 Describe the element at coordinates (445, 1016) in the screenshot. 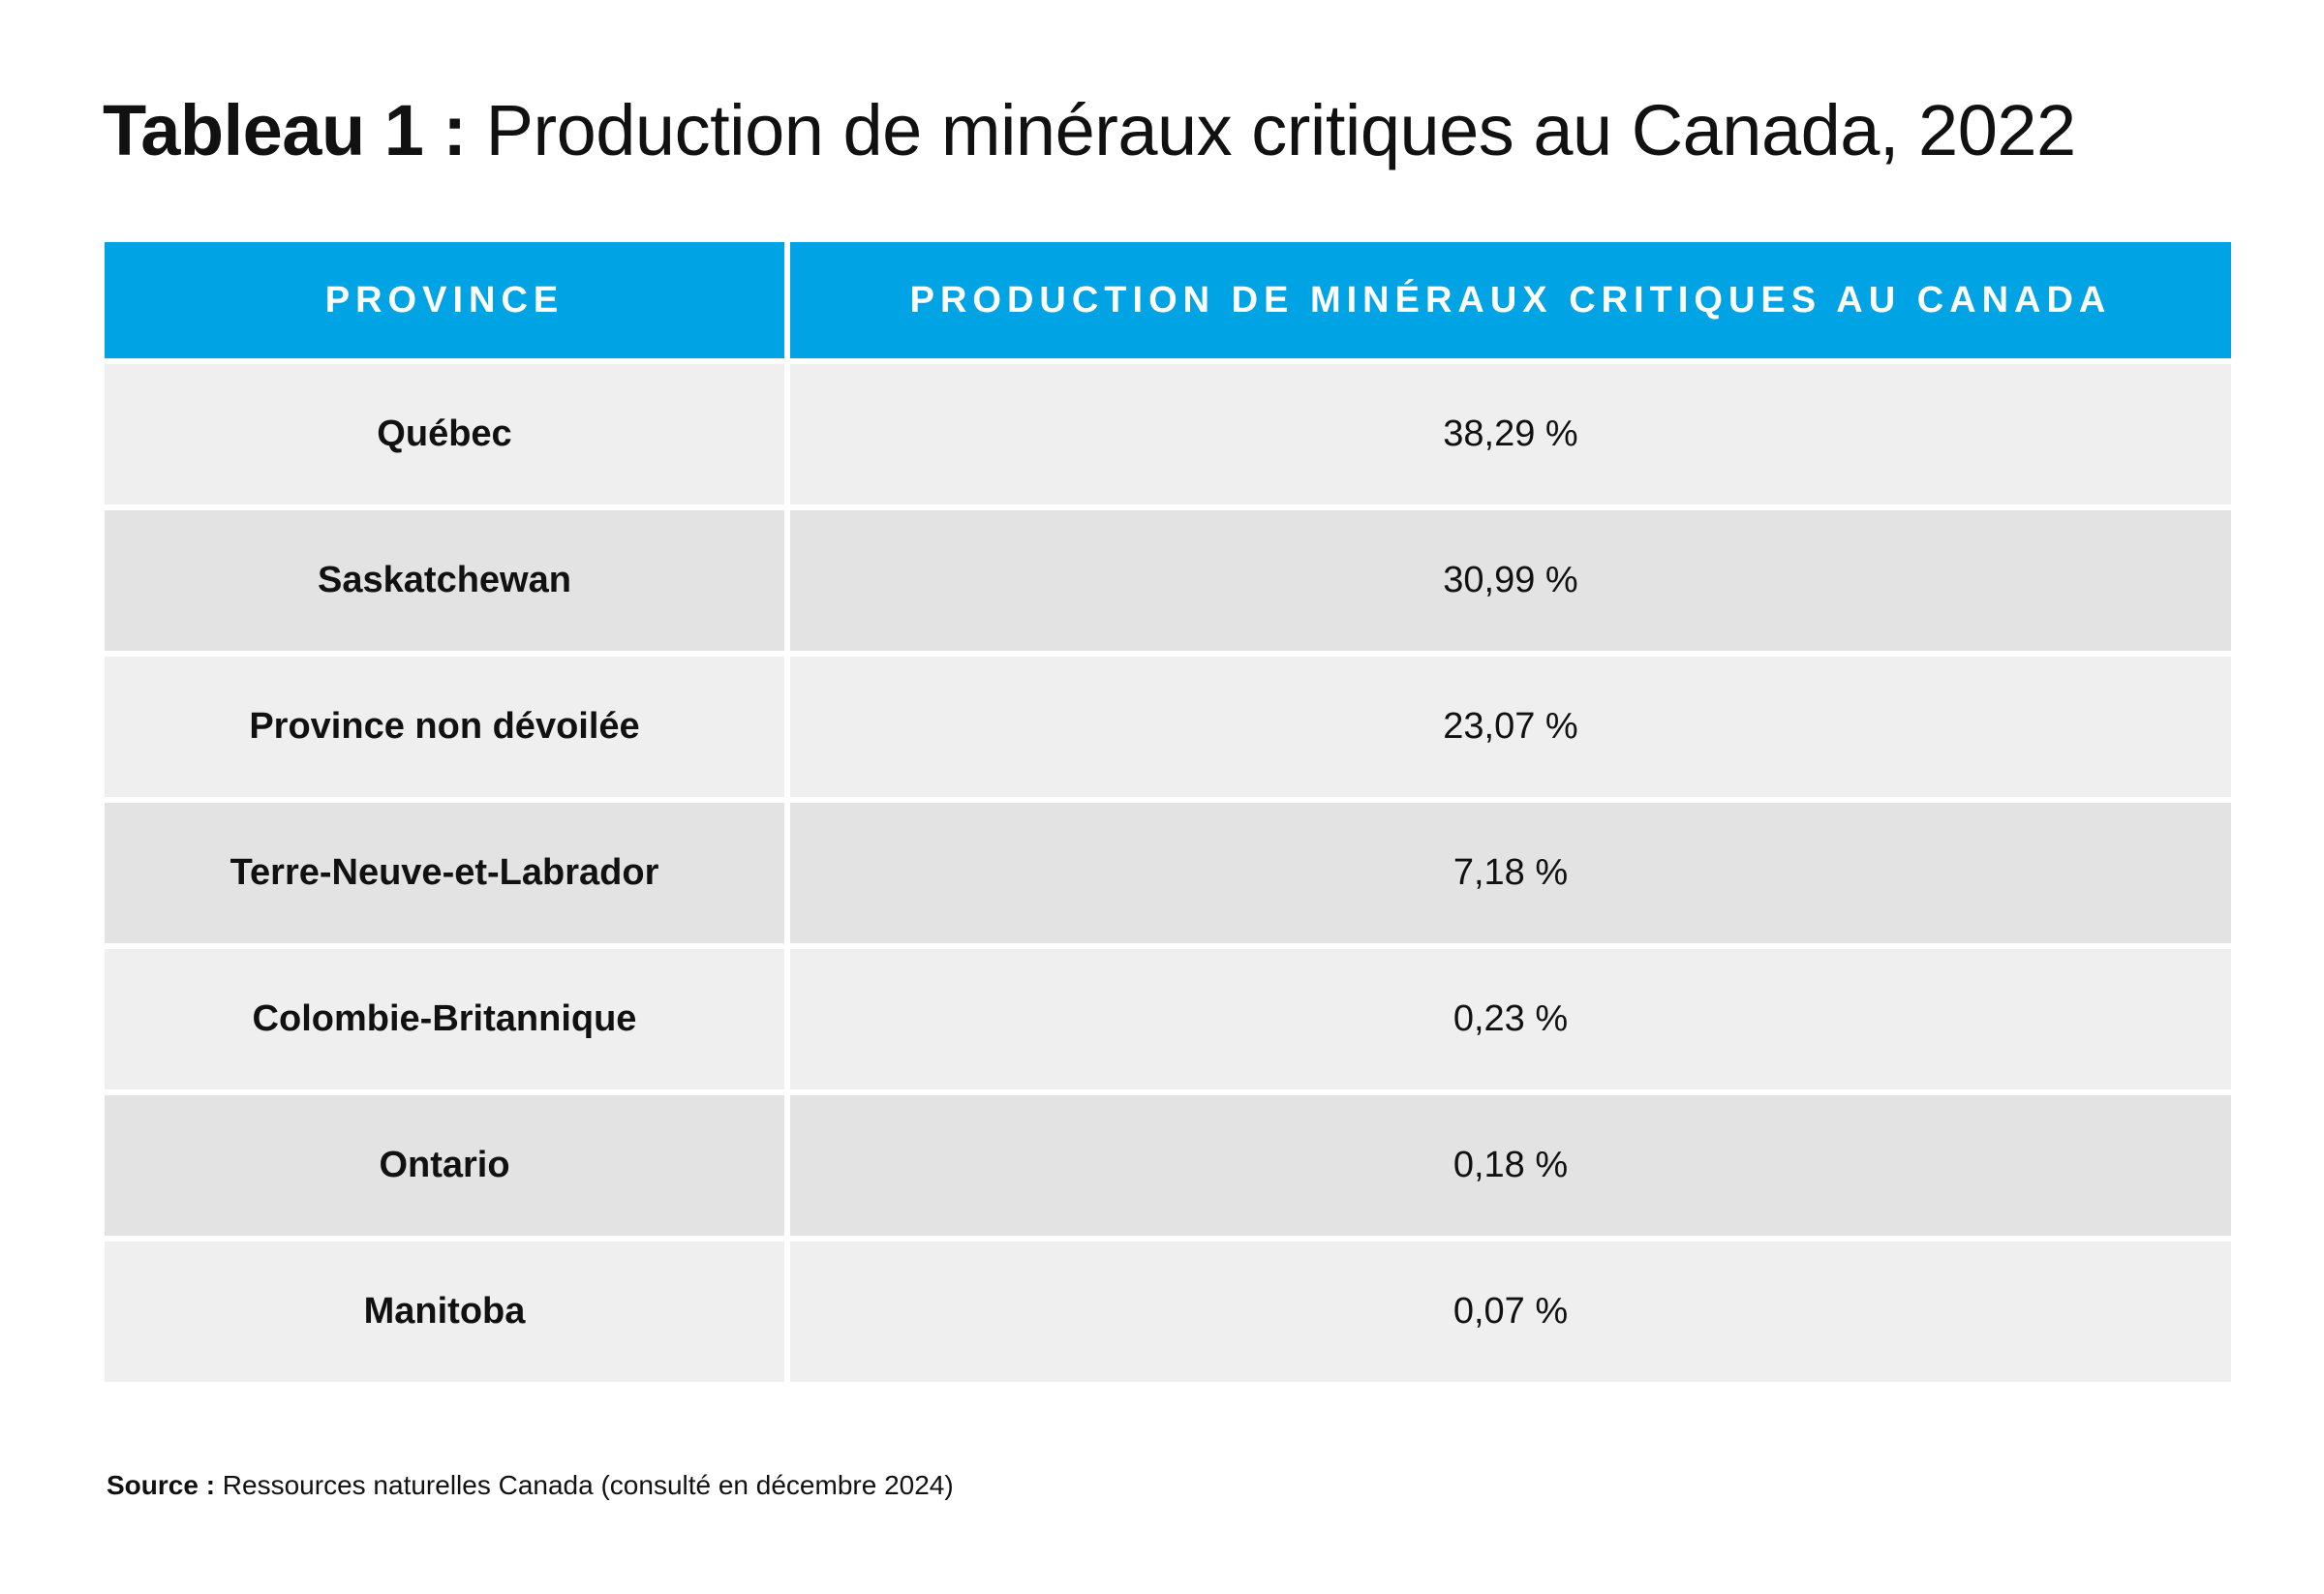

I see `cell-province: Colombie-Britannique` at that location.